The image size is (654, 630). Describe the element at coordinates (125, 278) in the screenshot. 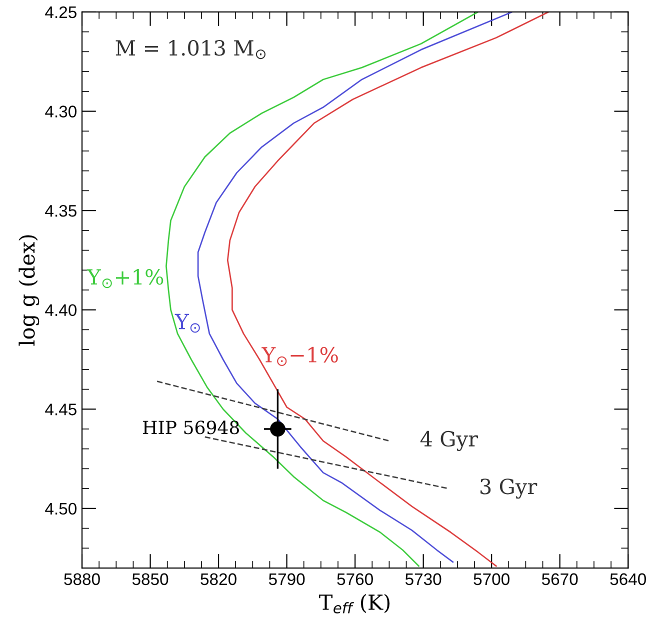

I see `series-label: Y$_{⊙}$+1%` at that location.